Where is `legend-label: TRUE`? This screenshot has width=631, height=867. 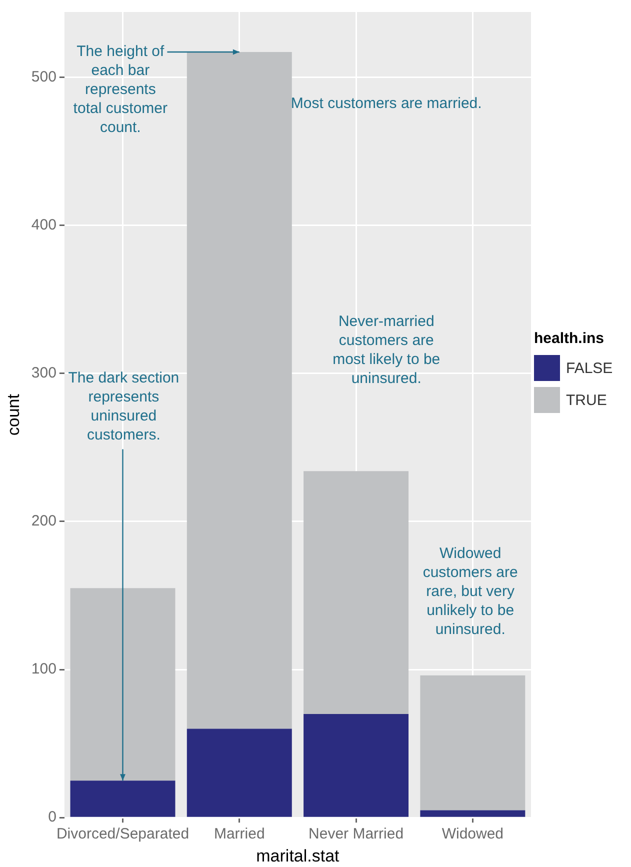
legend-label: TRUE is located at coordinates (586, 400).